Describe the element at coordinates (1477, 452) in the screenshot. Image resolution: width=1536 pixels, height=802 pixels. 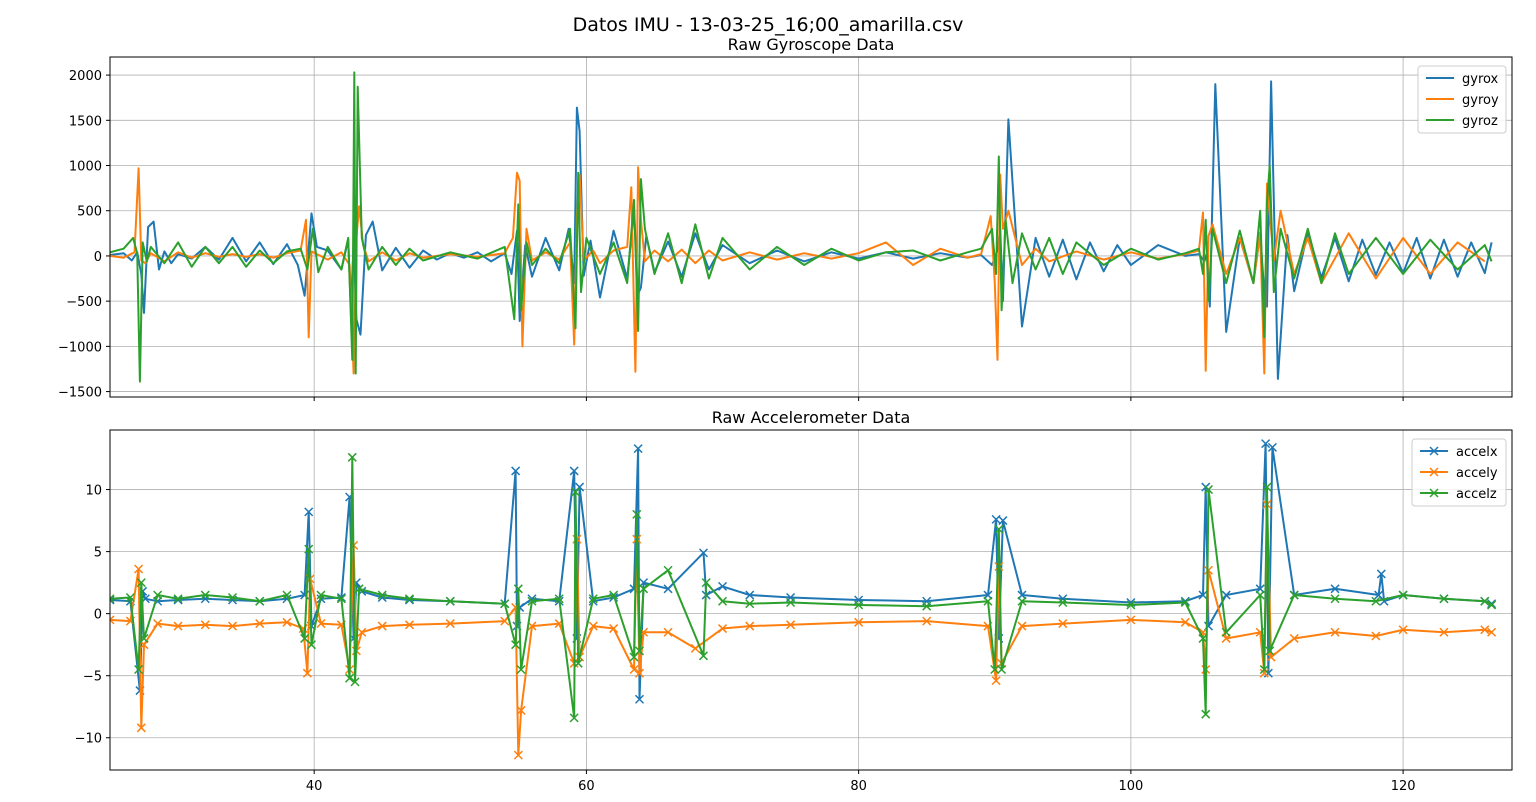
I see `legend-label: accelx` at that location.